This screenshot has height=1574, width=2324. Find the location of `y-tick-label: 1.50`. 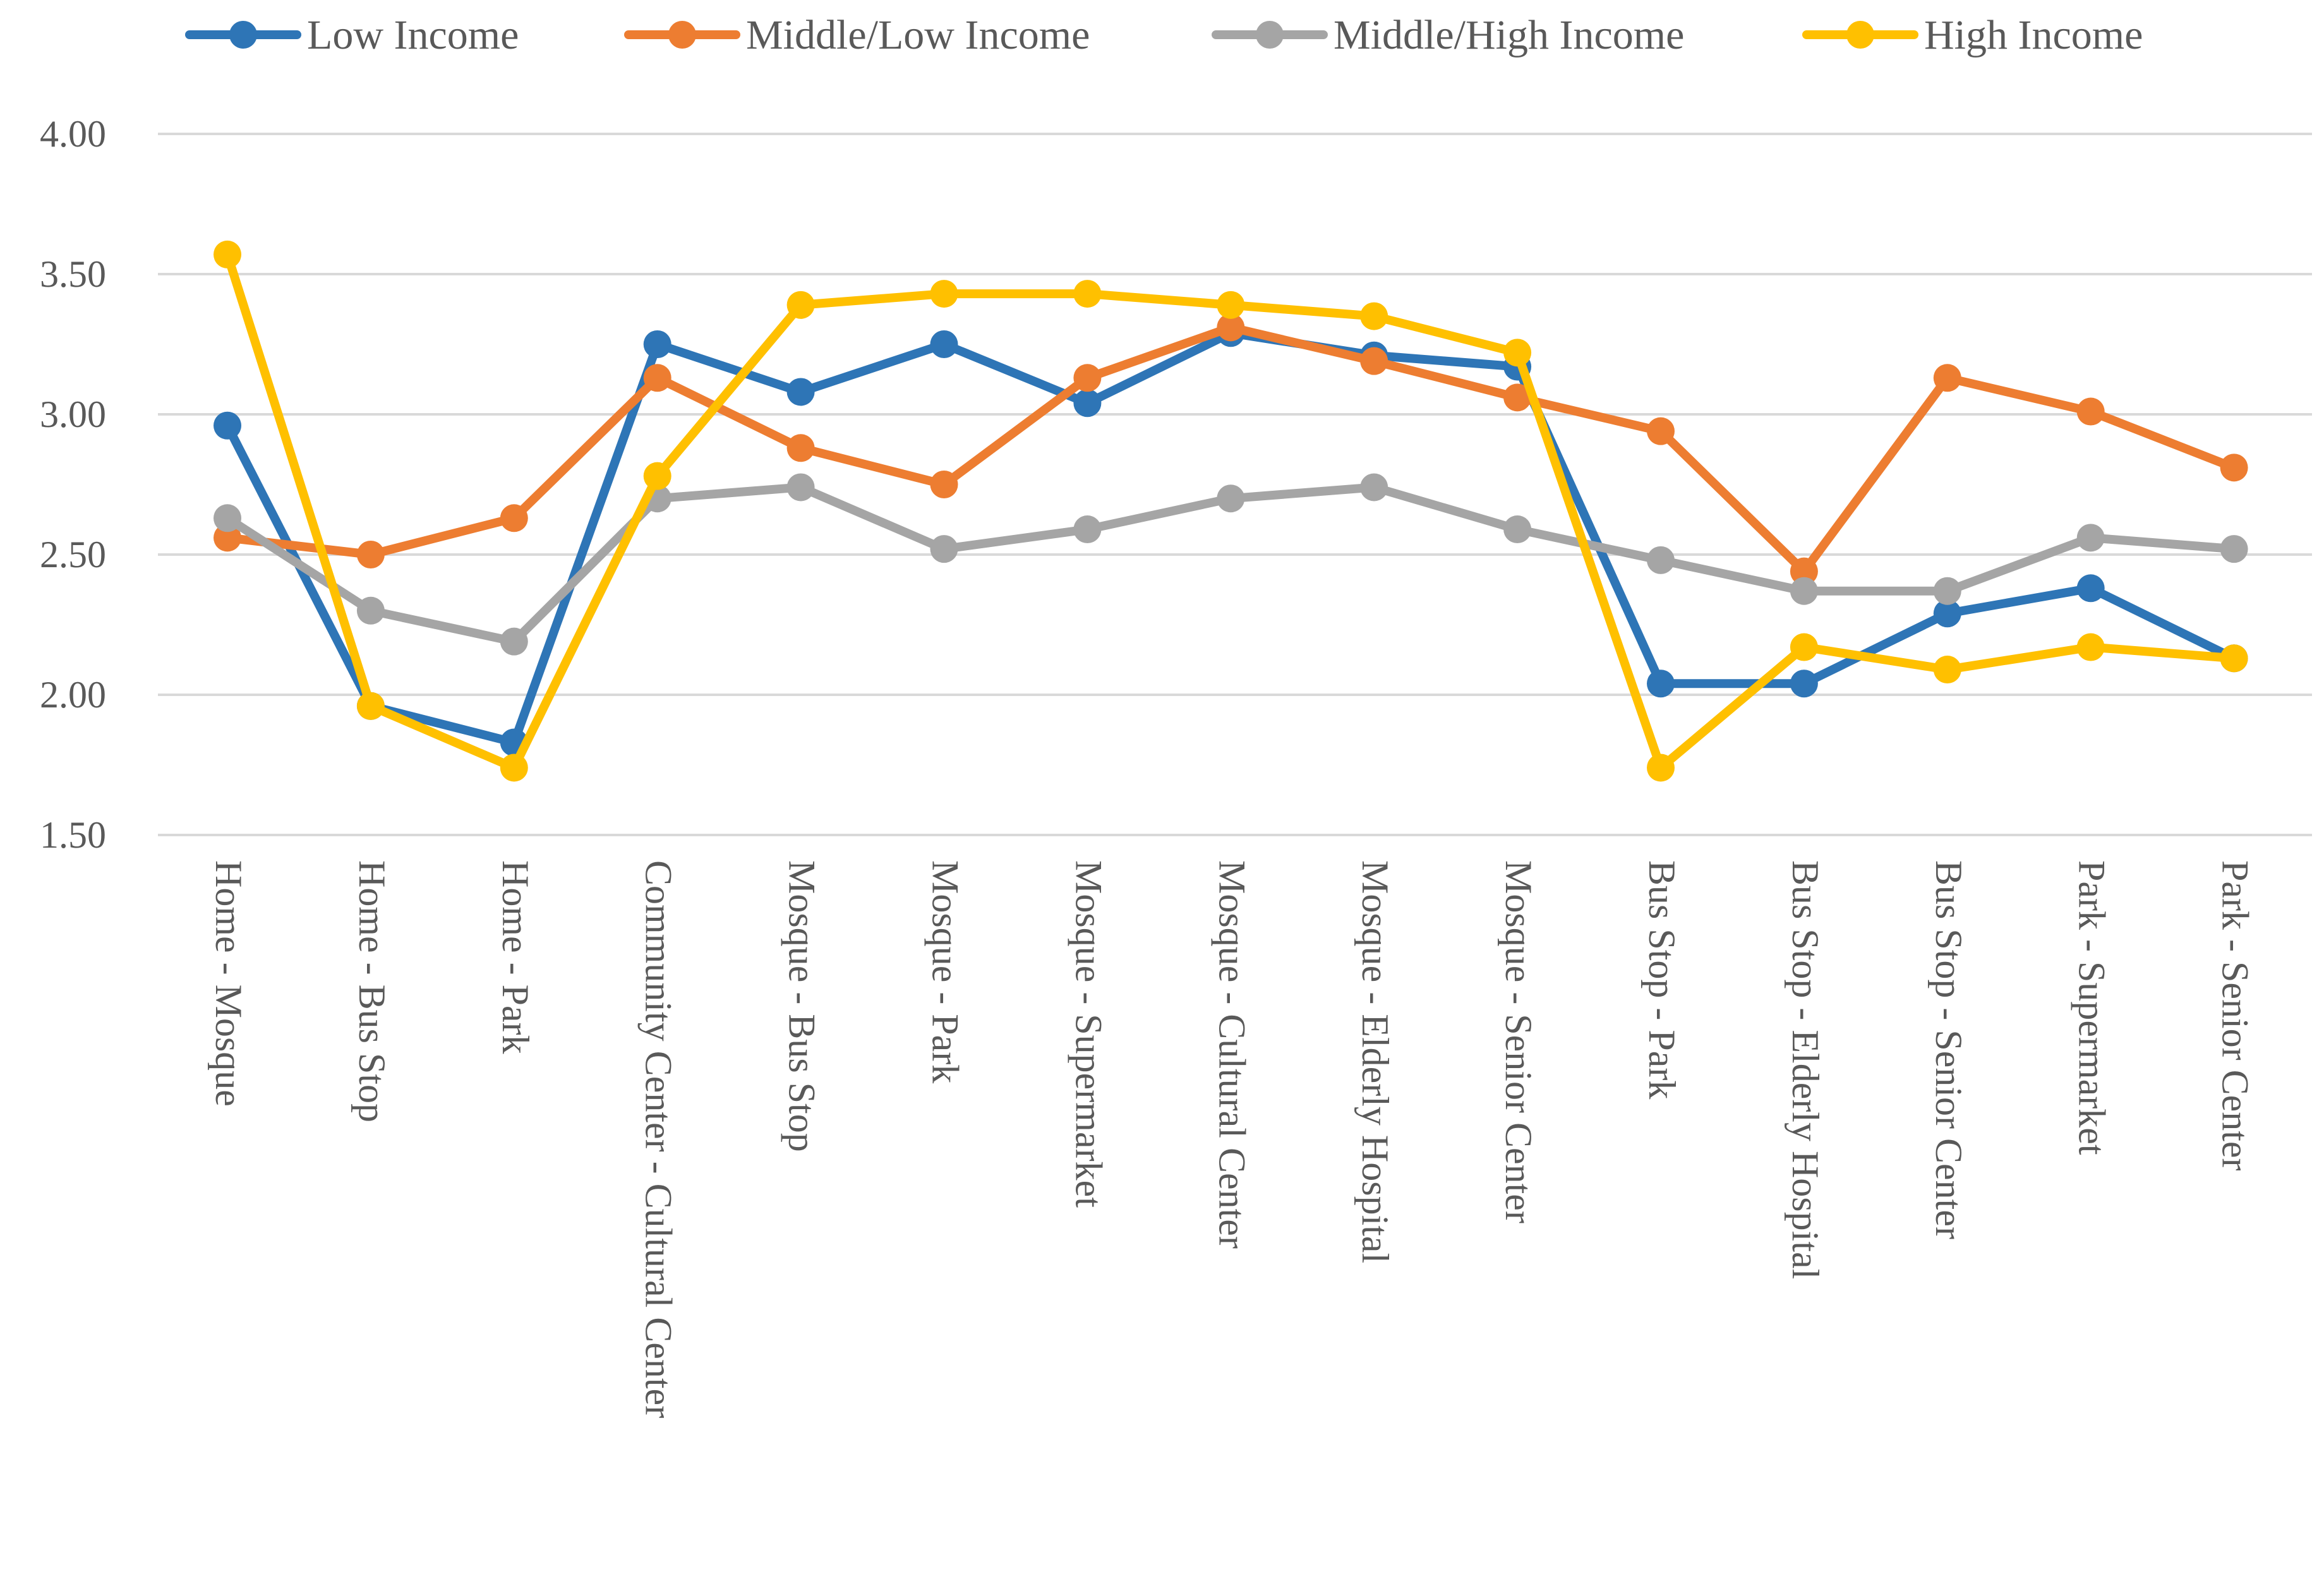

y-tick-label: 1.50 is located at coordinates (73, 835).